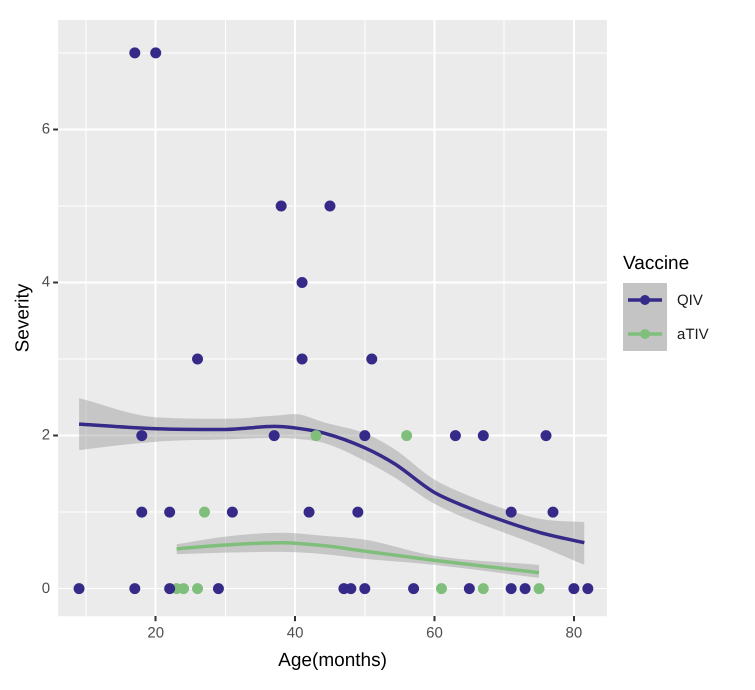  Describe the element at coordinates (295, 633) in the screenshot. I see `x-tick-label: 40` at that location.